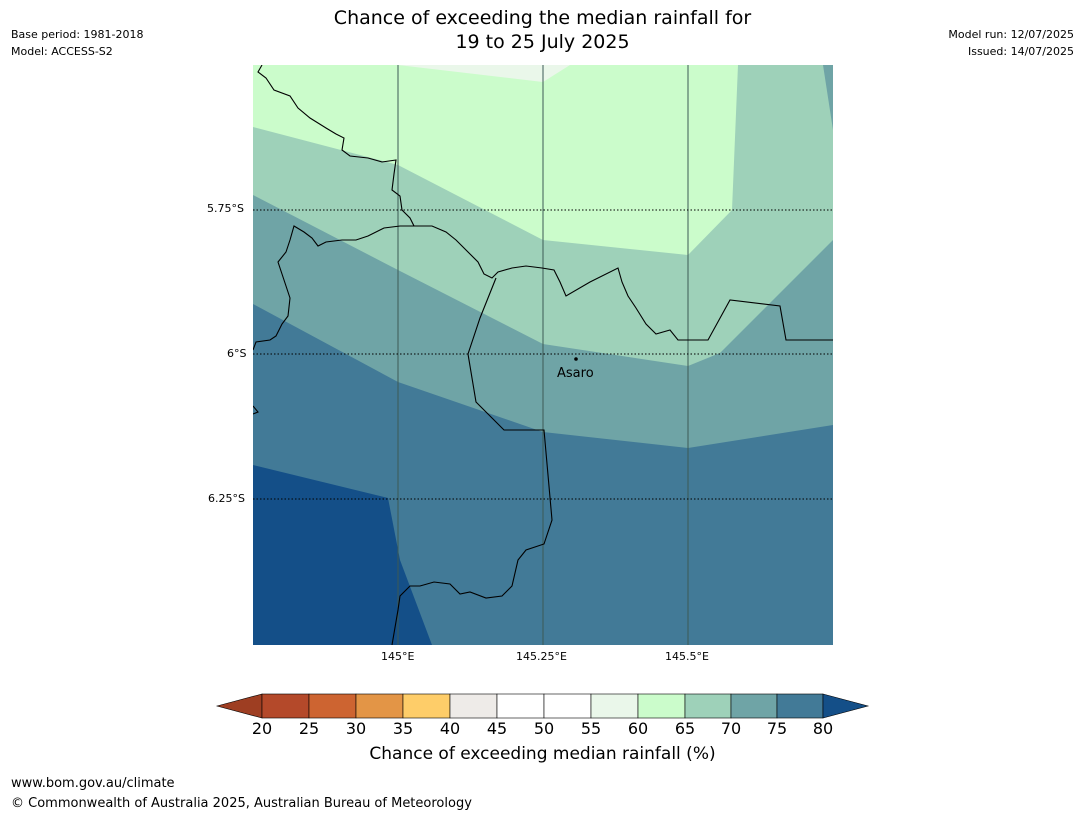 This screenshot has width=1085, height=816. What do you see at coordinates (1020, 51) in the screenshot?
I see `issued-date: Issued: 14/07/2025` at bounding box center [1020, 51].